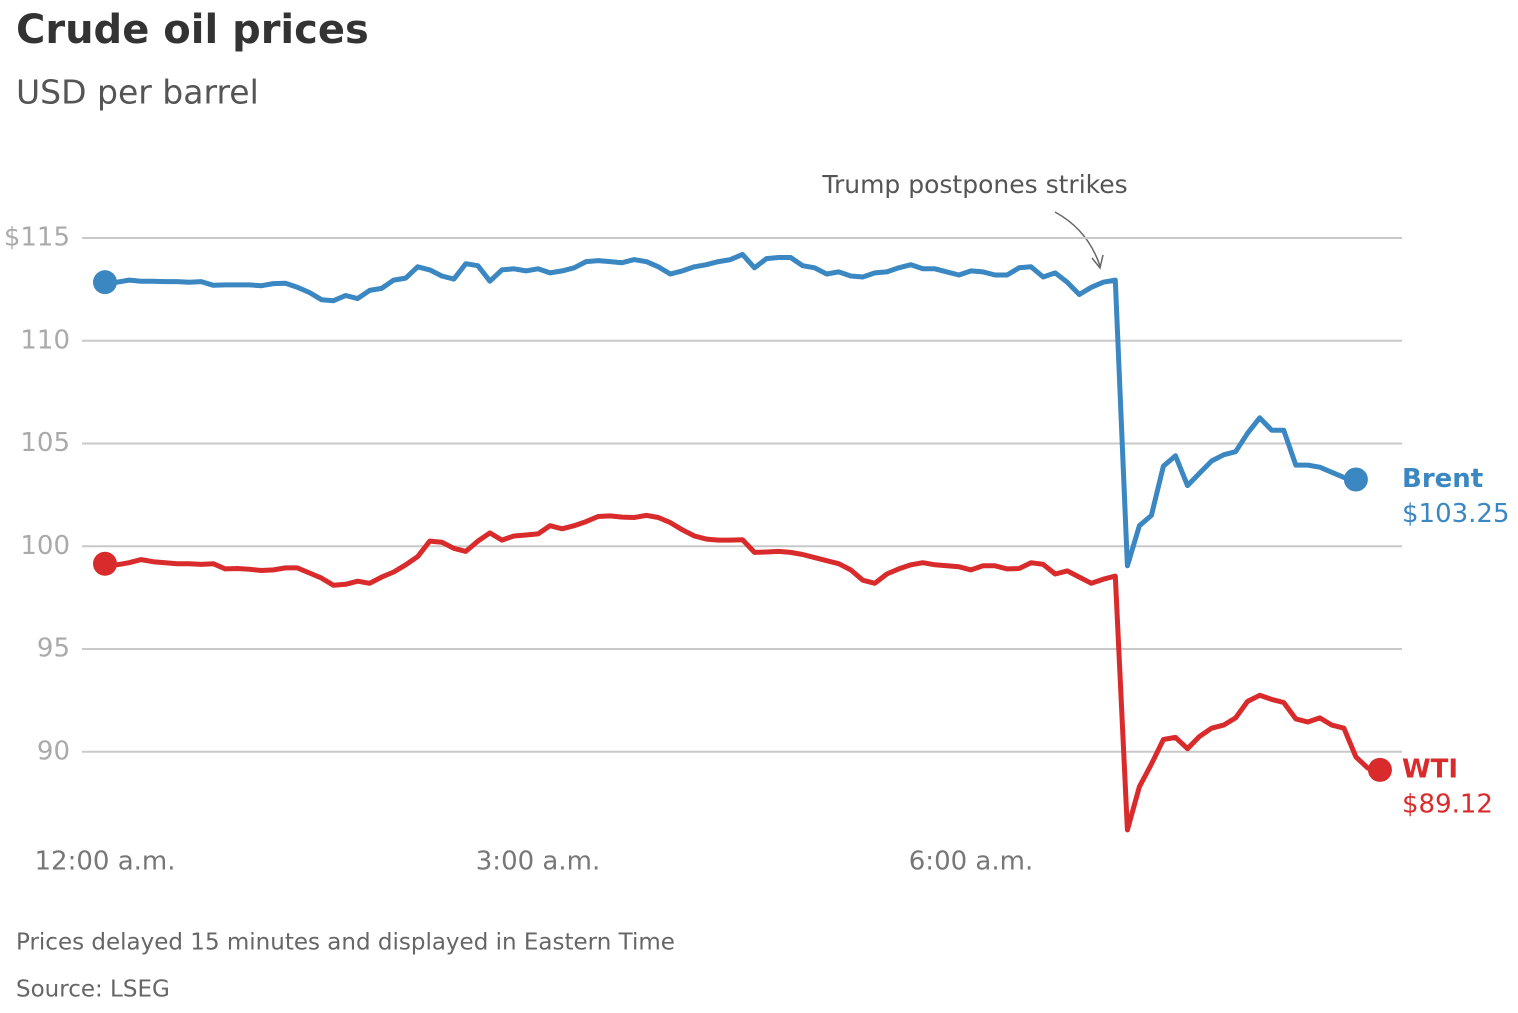  I want to click on y-tick-label: $115, so click(37, 238).